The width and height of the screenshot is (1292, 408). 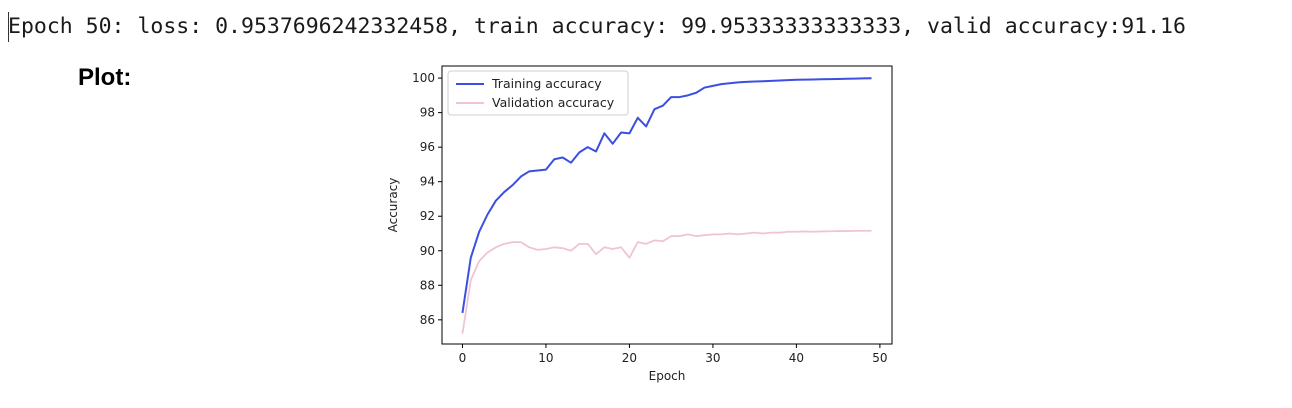 What do you see at coordinates (427, 251) in the screenshot?
I see `y-tick-label: 90` at bounding box center [427, 251].